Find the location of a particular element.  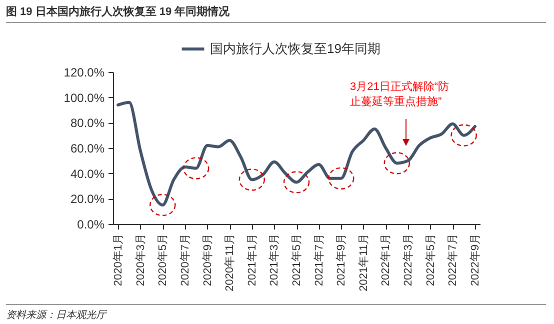

legend-label: 国内旅行人次恢复至19年同期 is located at coordinates (295, 48).